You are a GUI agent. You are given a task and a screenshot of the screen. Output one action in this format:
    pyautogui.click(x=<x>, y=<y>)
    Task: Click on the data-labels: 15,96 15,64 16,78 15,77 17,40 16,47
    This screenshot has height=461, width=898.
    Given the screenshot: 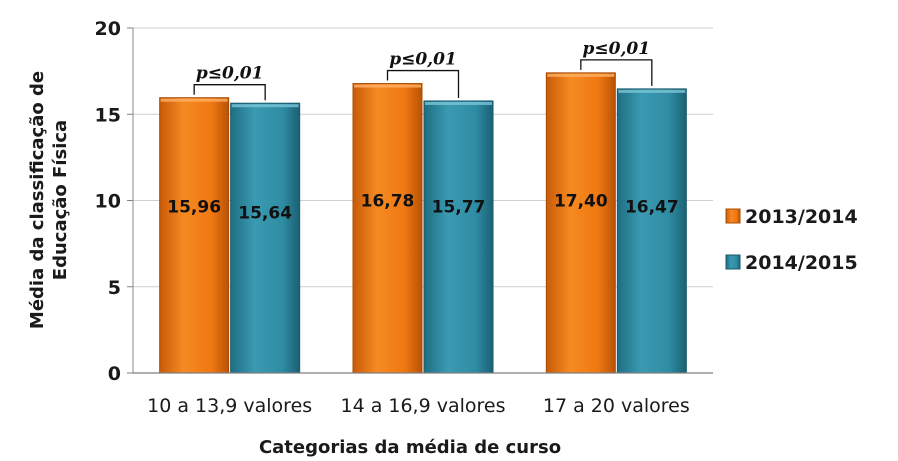 What is the action you would take?
    pyautogui.click(x=422, y=208)
    